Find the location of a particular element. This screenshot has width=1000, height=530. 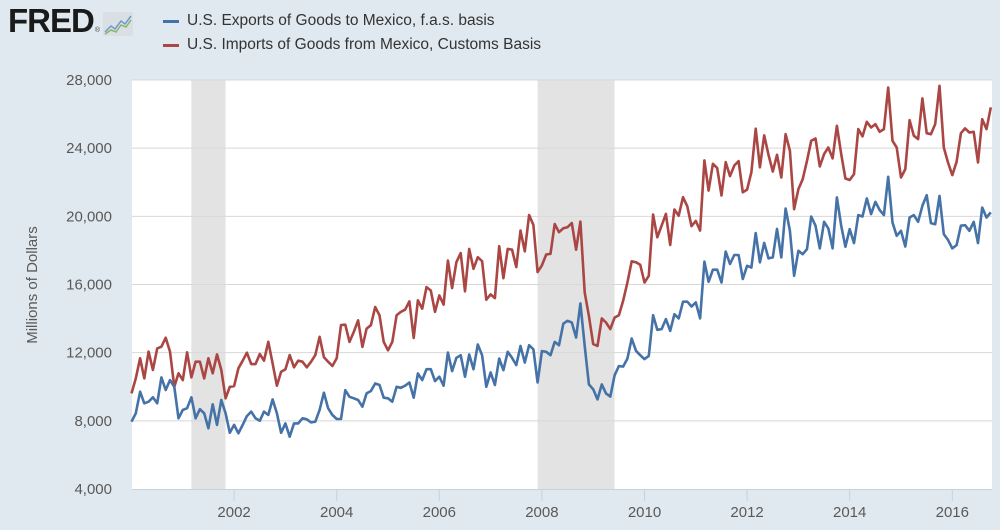

fred-logo: FRED ® is located at coordinates (71, 20).